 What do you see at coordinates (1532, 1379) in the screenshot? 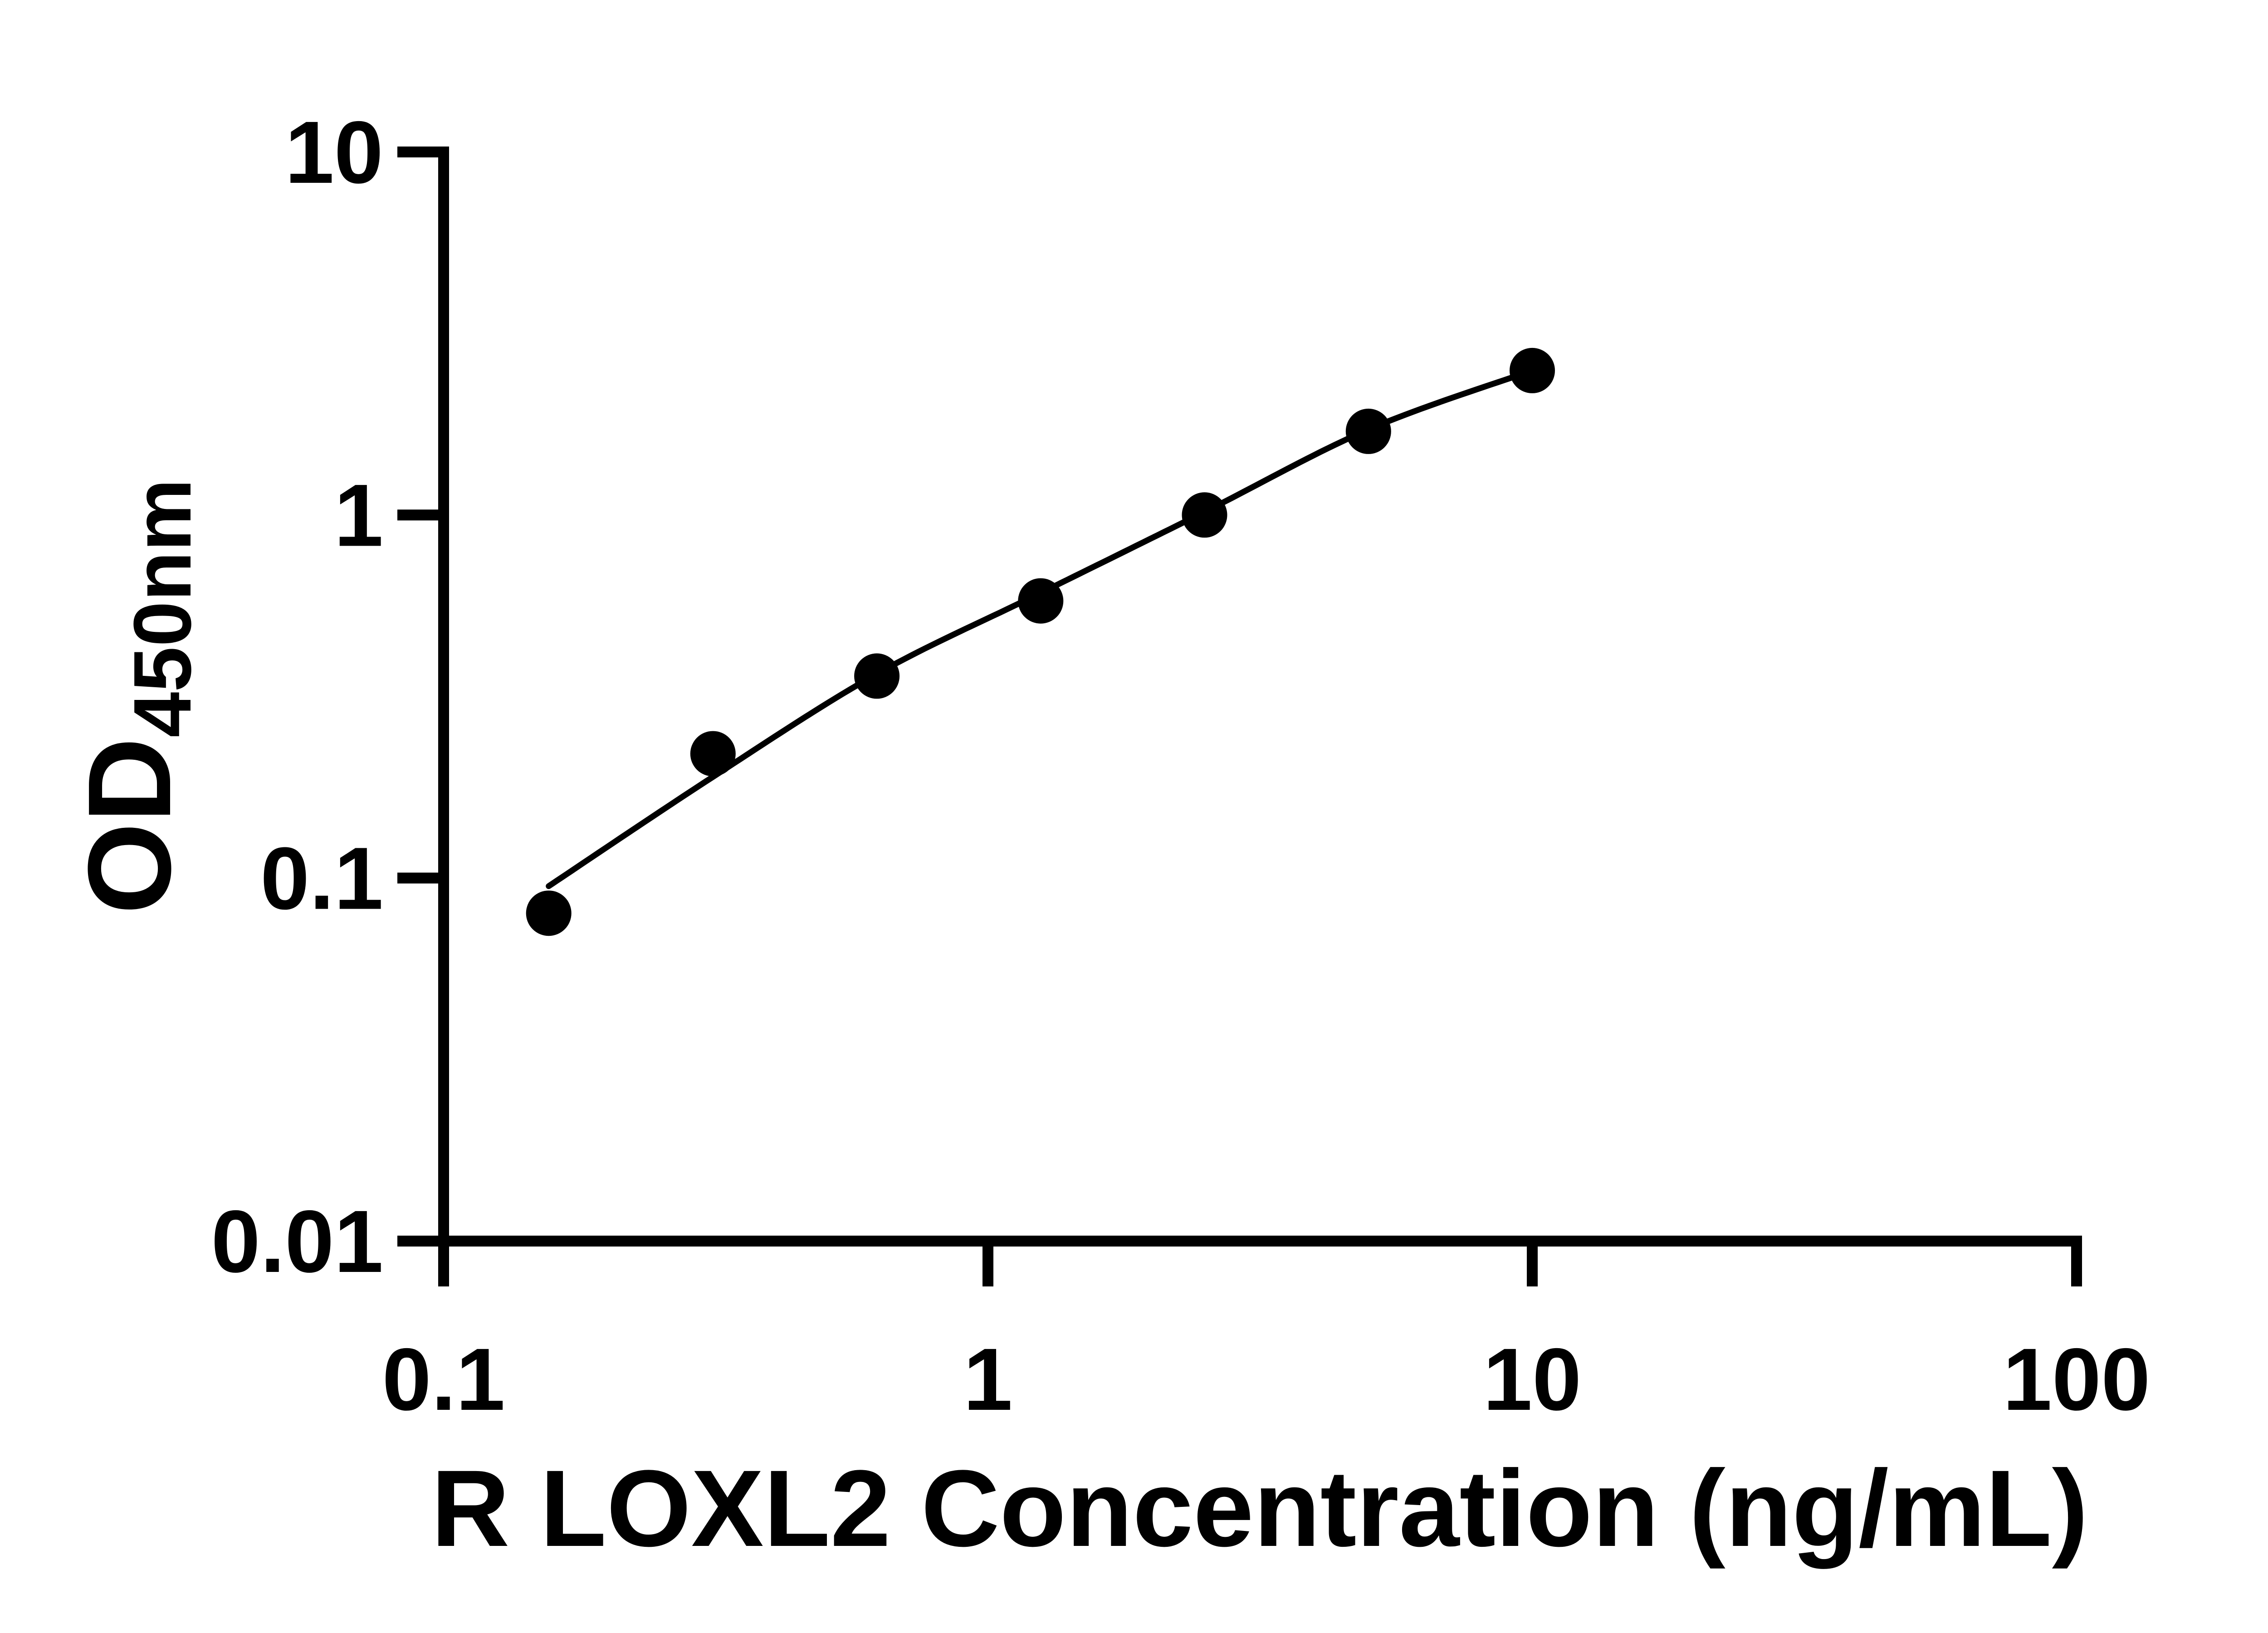
I see `x-tick-label: 10` at bounding box center [1532, 1379].